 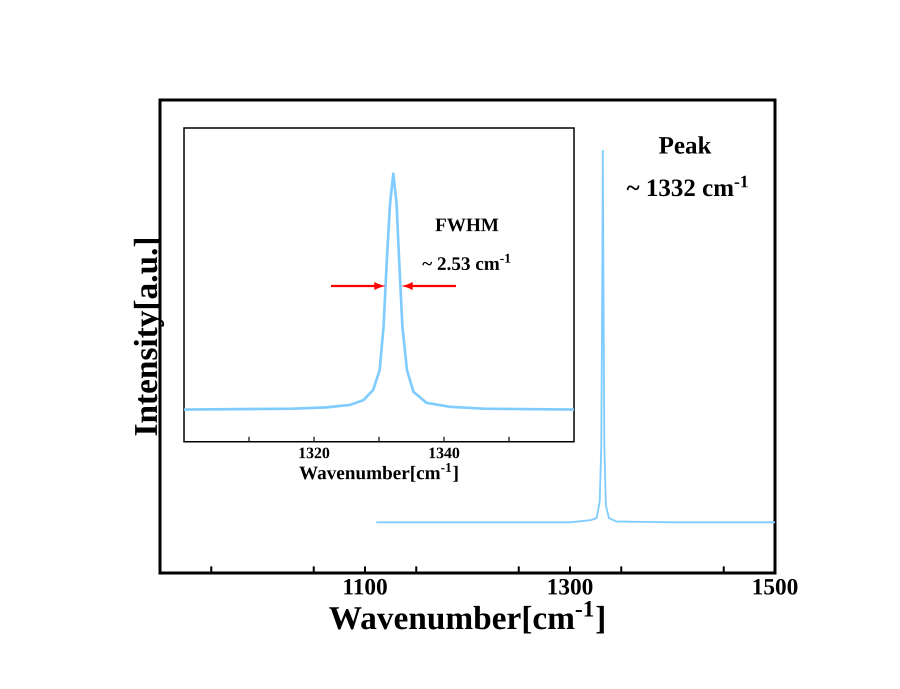 What do you see at coordinates (444, 453) in the screenshot?
I see `x-tick-label: 1340` at bounding box center [444, 453].